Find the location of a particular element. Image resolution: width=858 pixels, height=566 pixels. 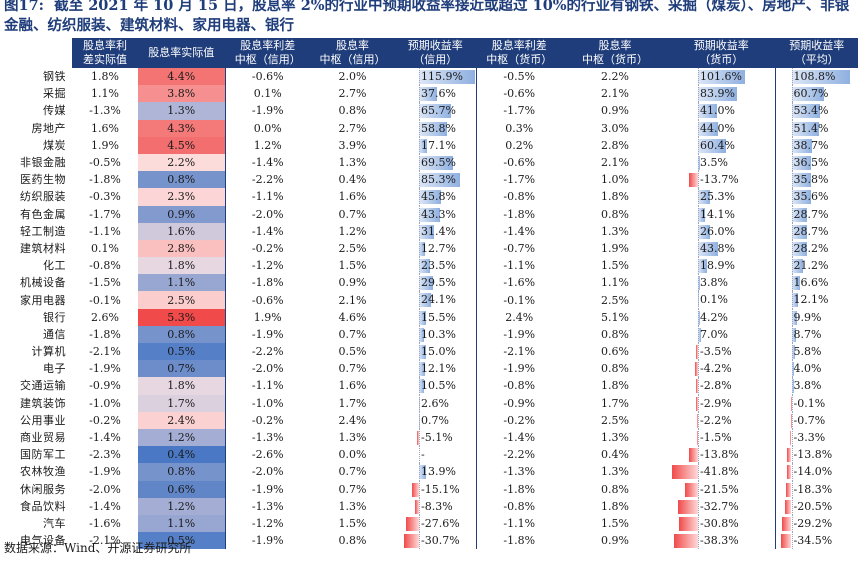

spread-center-credit: -0.6% is located at coordinates (267, 77).